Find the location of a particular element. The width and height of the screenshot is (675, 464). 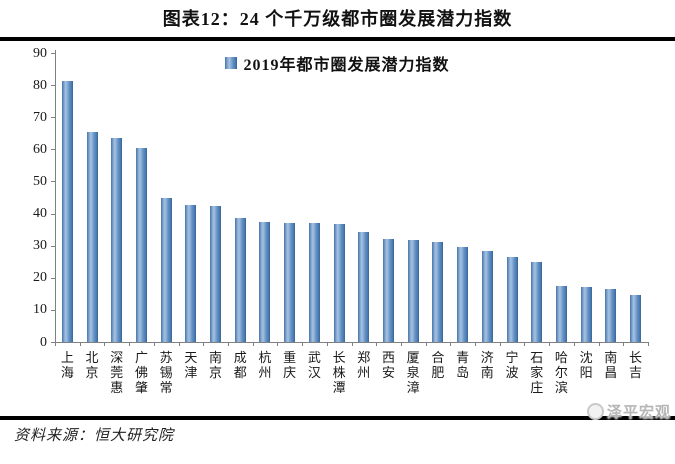

x-label-cell: 深莞惠 is located at coordinates (116, 372).